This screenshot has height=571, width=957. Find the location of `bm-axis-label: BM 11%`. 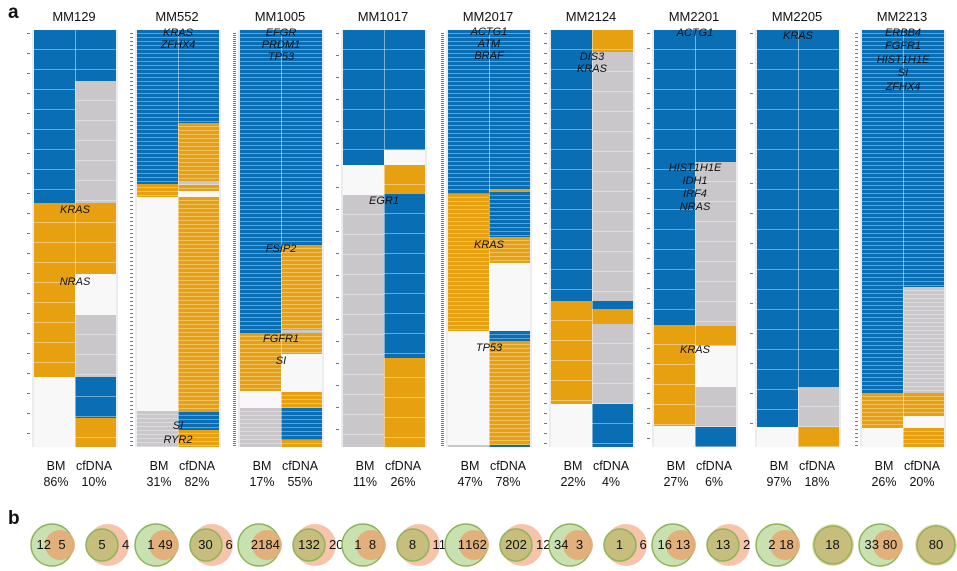

bm-axis-label: BM 11% is located at coordinates (365, 474).